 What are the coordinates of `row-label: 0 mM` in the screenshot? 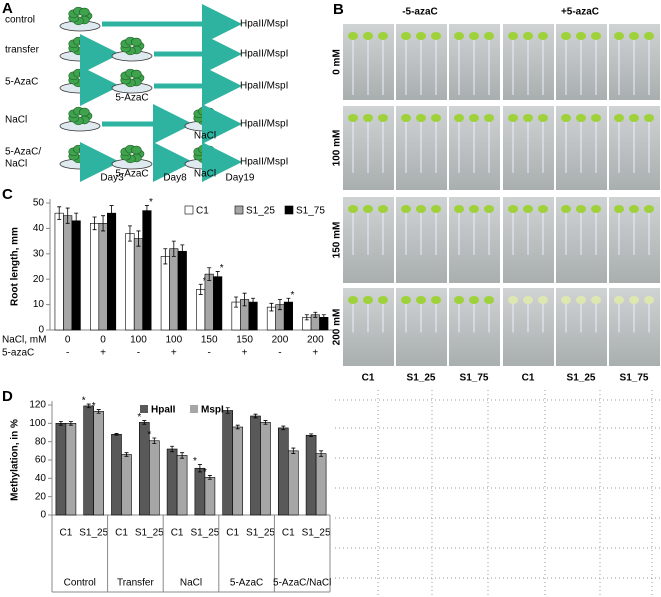 It's located at (337, 62).